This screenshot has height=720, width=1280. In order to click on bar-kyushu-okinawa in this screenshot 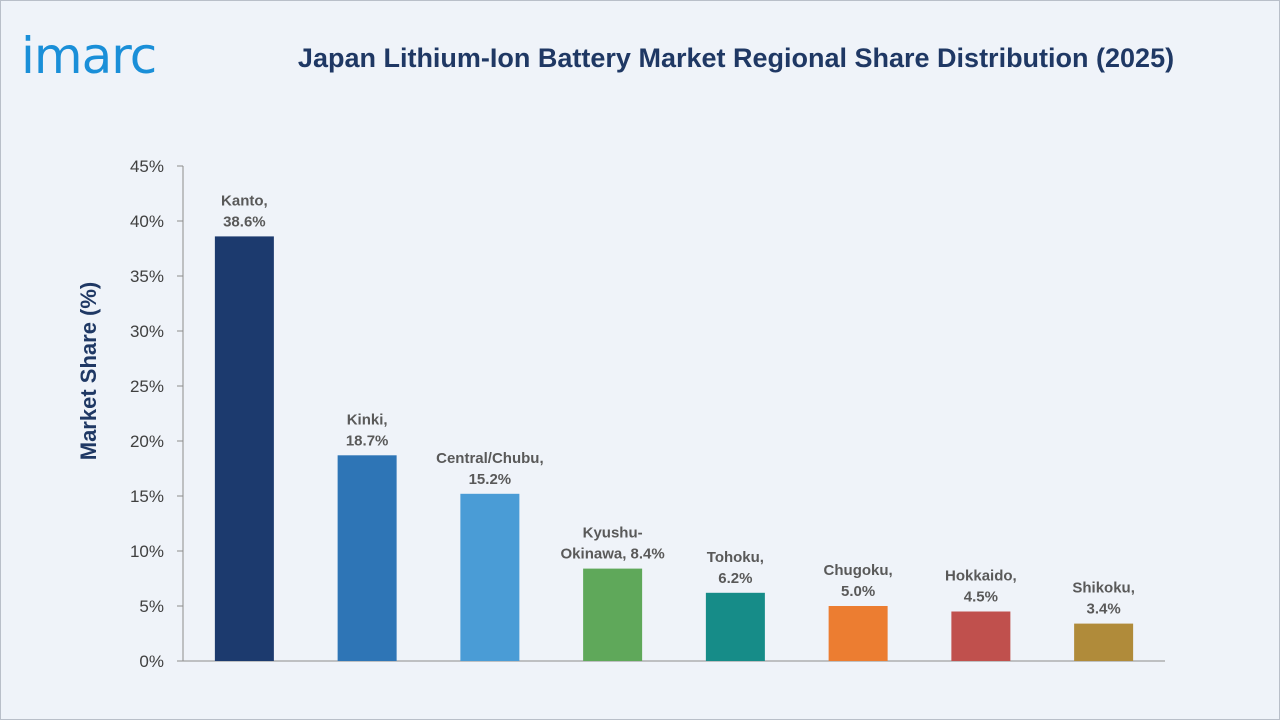, I will do `click(613, 614)`.